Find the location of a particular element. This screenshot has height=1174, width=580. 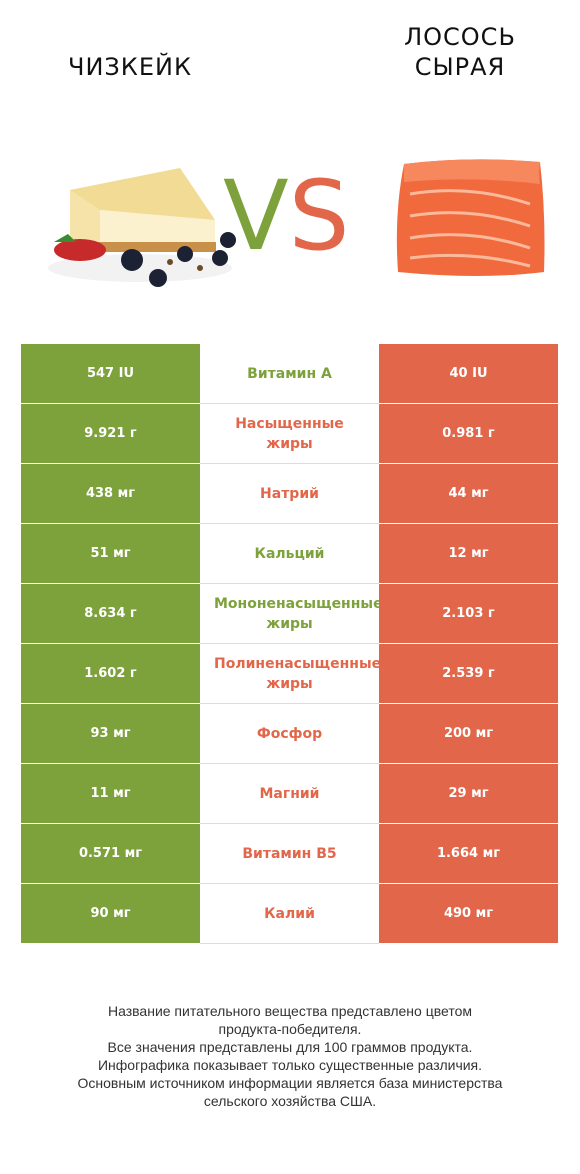

left-value: 8.634 г is located at coordinates (110, 614).